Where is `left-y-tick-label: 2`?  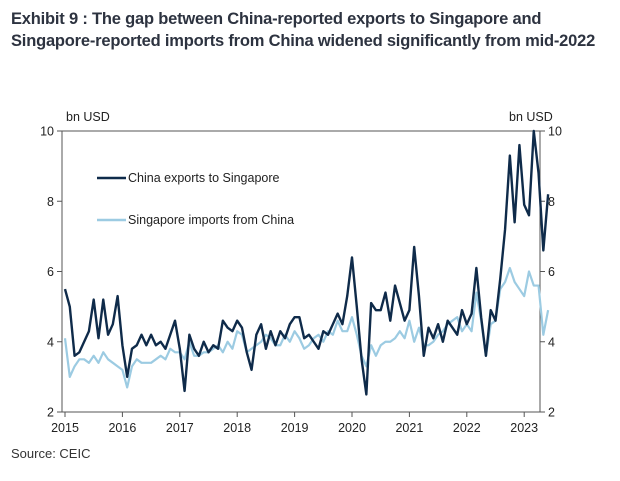
left-y-tick-label: 2 is located at coordinates (50, 413).